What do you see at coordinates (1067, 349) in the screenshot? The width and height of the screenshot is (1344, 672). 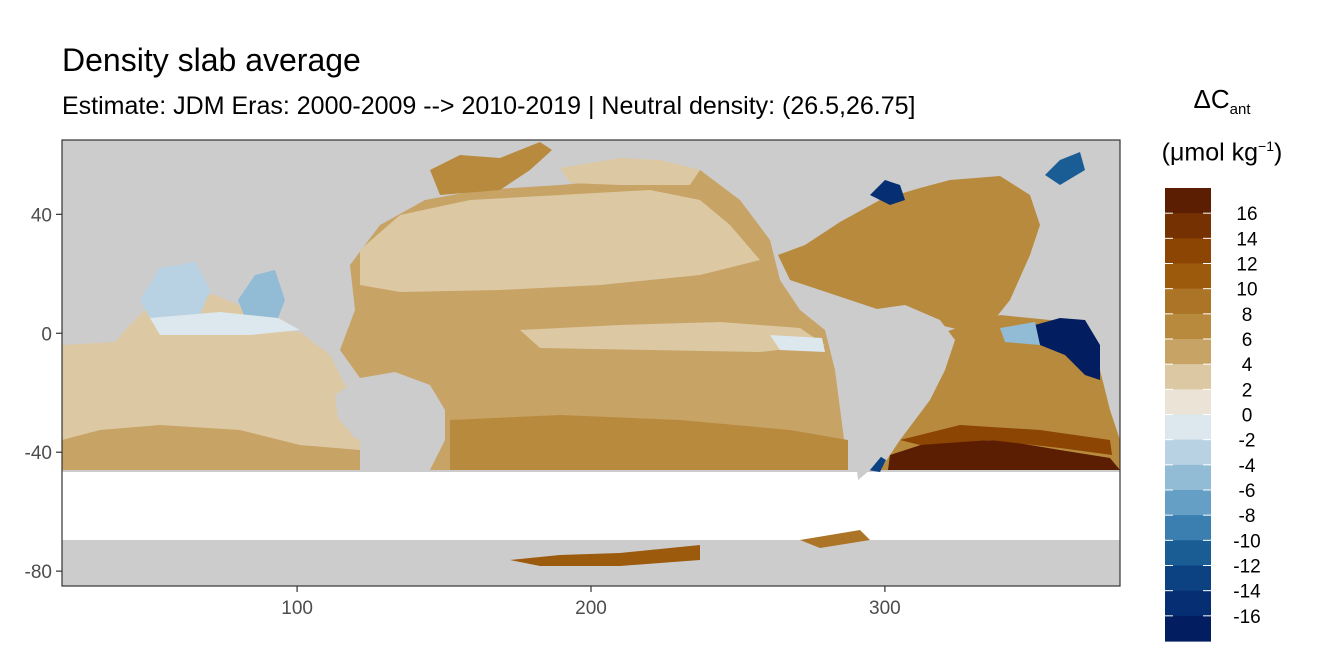 I see `tropical-atlantic-blue` at bounding box center [1067, 349].